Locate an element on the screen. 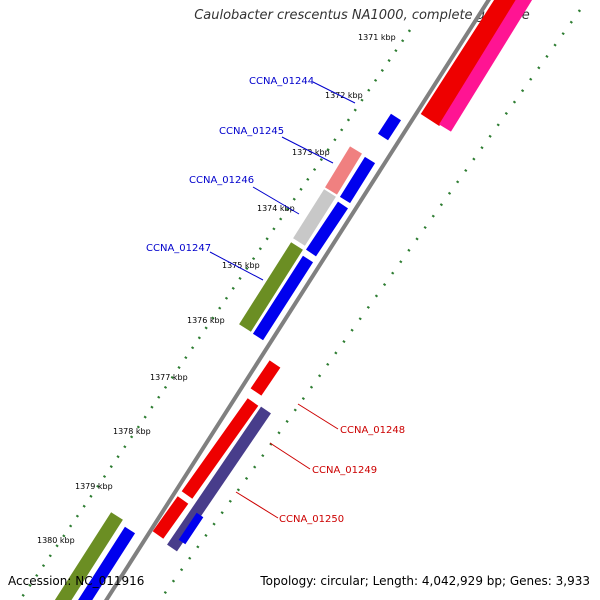 The image size is (600, 600). gene-label: CCNA_01247 is located at coordinates (178, 248).